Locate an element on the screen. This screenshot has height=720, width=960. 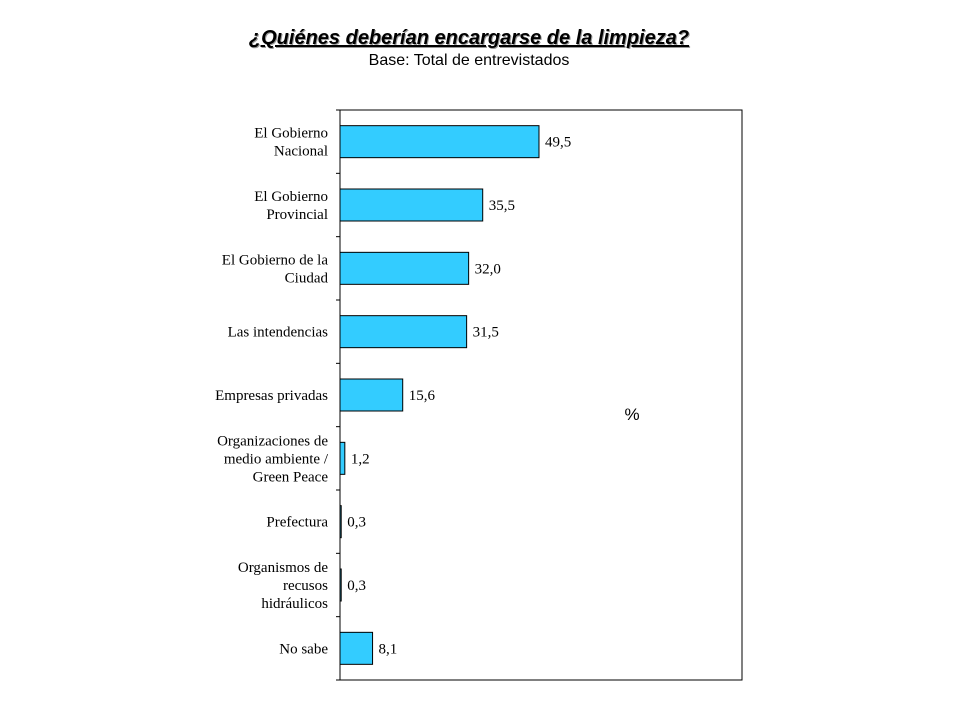
axis-unit-label: % is located at coordinates (631, 414).